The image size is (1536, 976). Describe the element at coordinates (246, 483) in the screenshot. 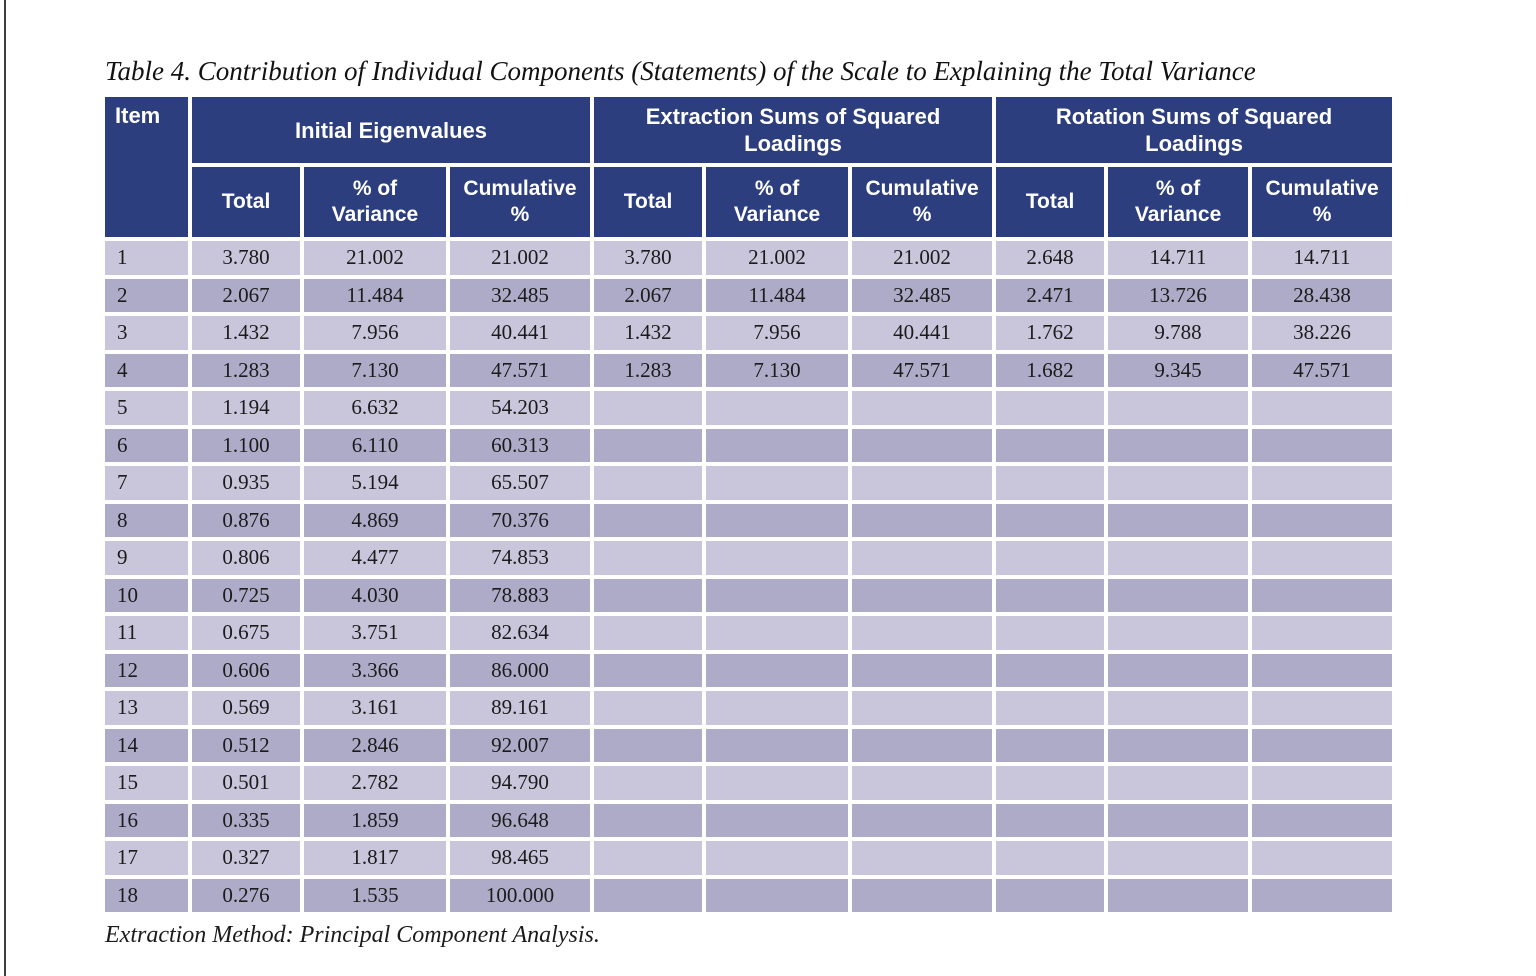

I see `initial-total-cell: 0.935` at that location.